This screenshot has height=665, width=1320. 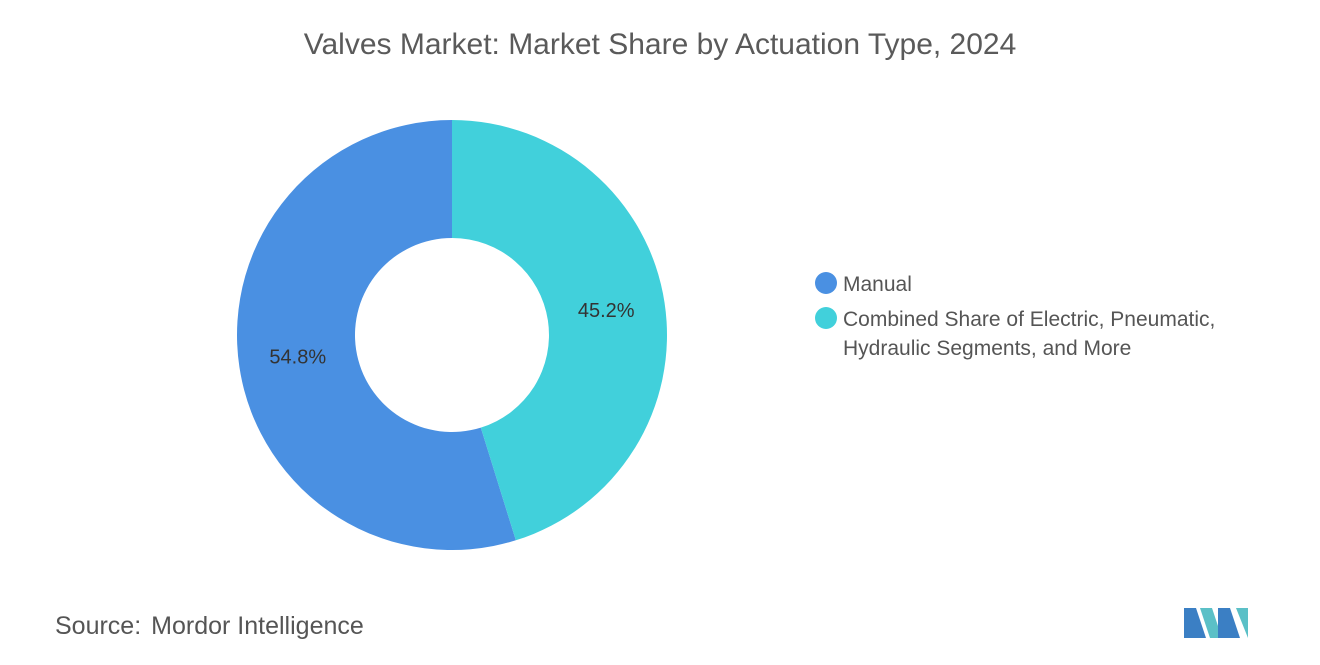 What do you see at coordinates (877, 284) in the screenshot?
I see `legend-label: Manual` at bounding box center [877, 284].